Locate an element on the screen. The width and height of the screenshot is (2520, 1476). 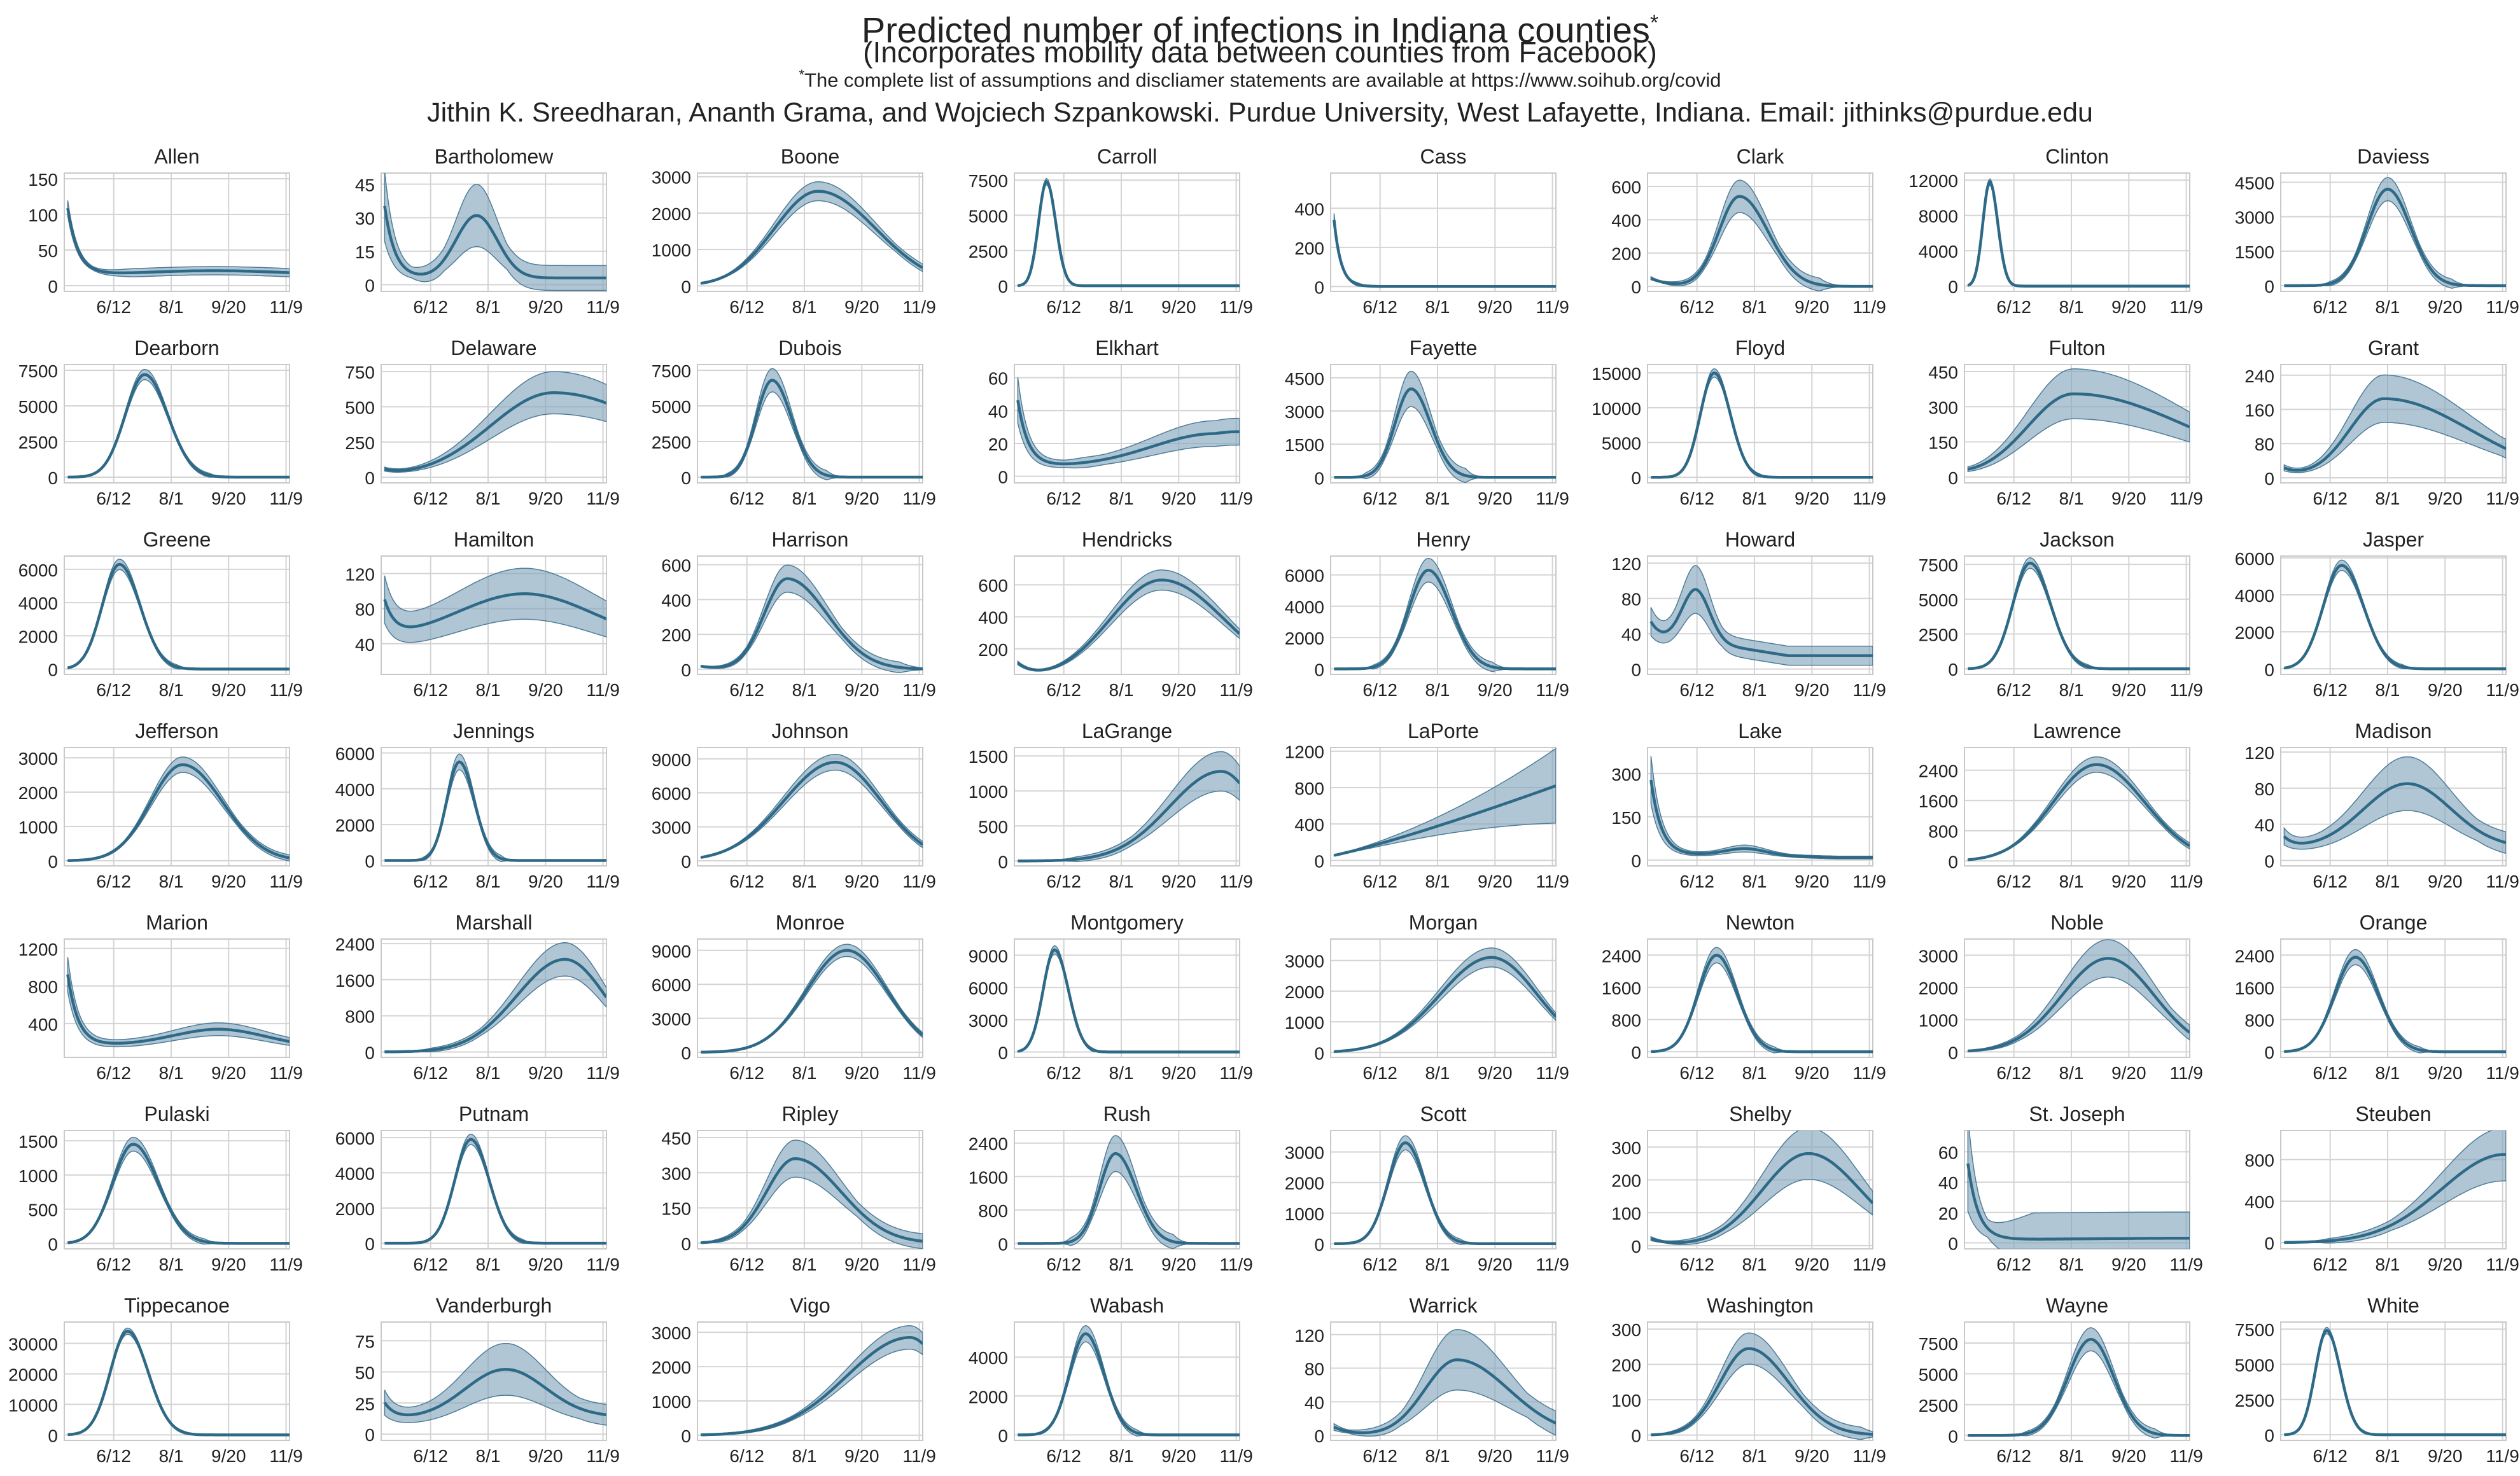
panel-henry: Henry 0 2000 4000 6000 6/12 8/1 9/20 11/9 is located at coordinates (1427, 614).